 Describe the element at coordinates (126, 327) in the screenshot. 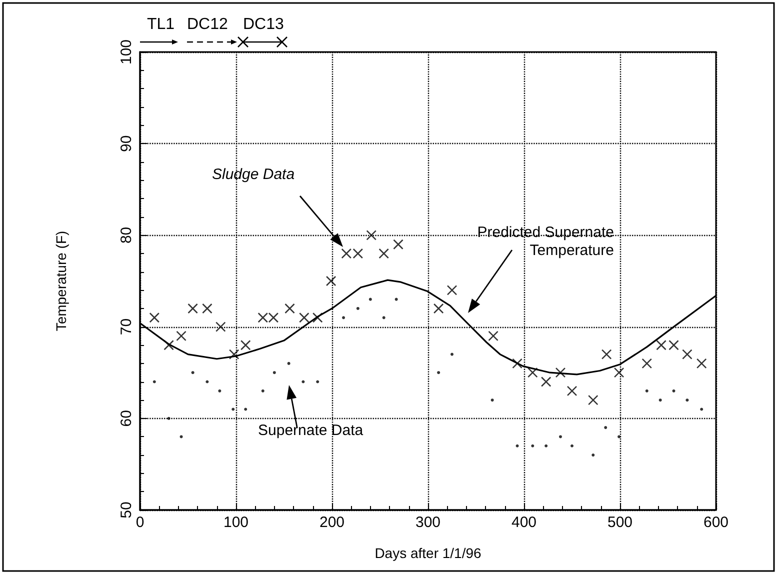

I see `y-tick-label: 70` at that location.